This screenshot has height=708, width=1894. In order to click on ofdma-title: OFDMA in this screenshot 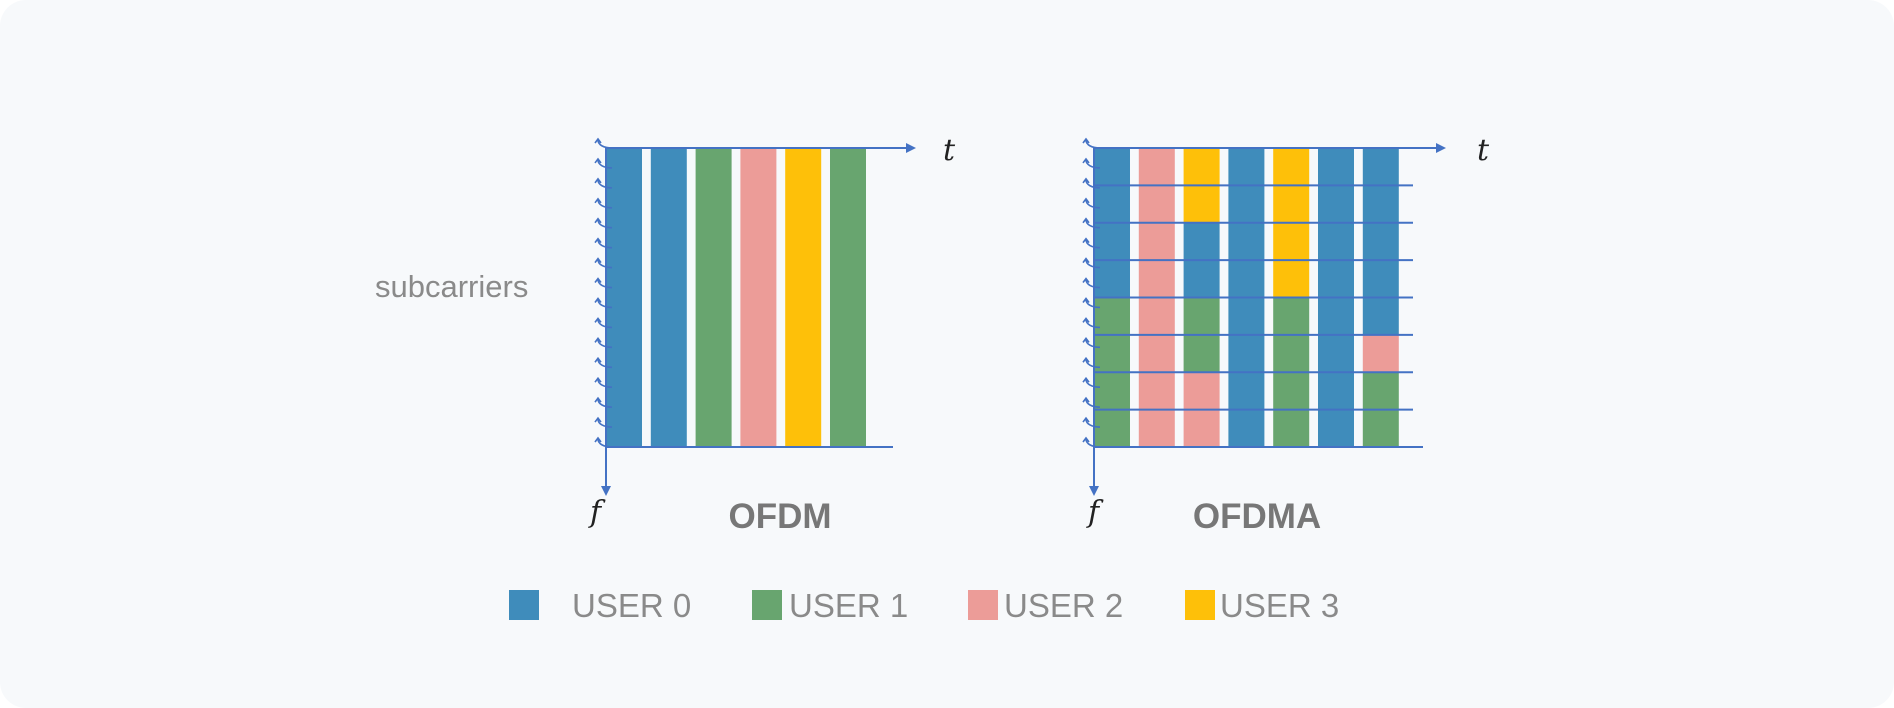, I will do `click(1257, 516)`.